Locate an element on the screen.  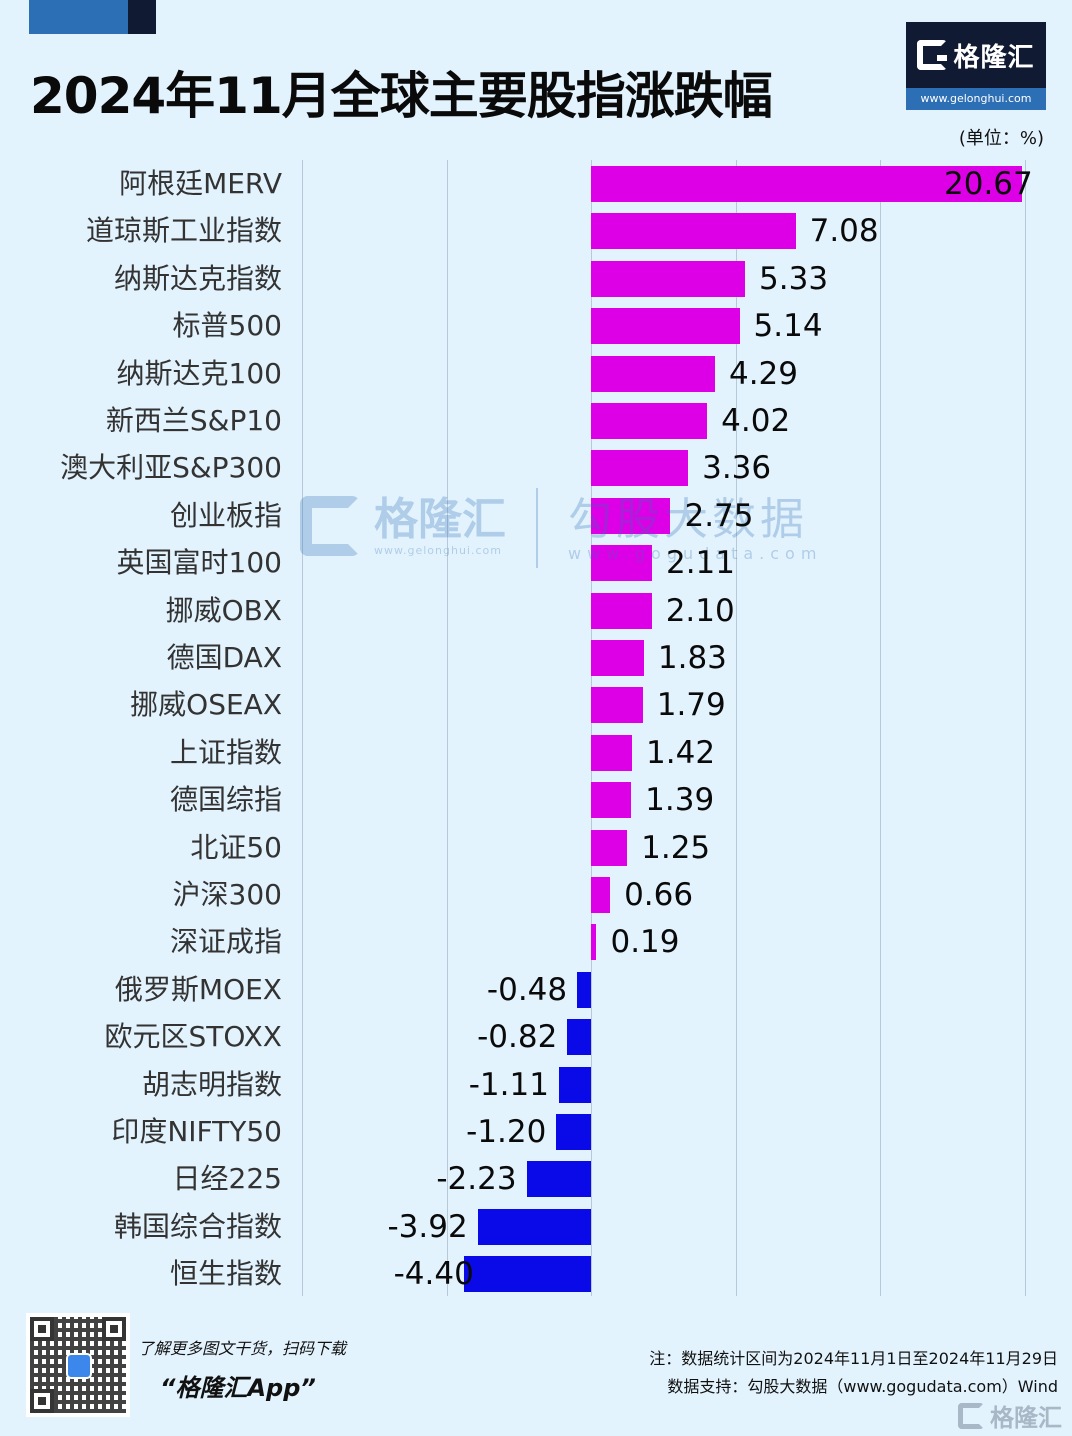
category-label: 印度NIFTY50 is located at coordinates (196, 1131).